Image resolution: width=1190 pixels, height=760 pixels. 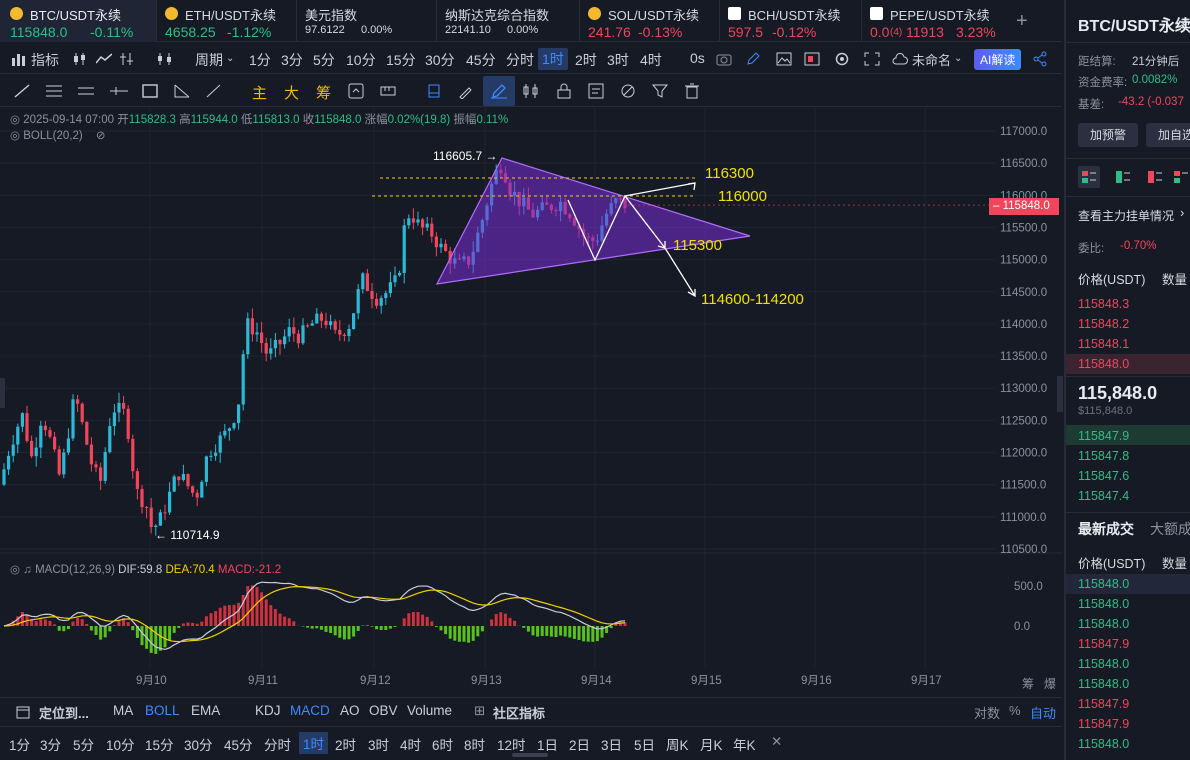 What do you see at coordinates (1060, 394) in the screenshot?
I see `right-collapse-handle` at bounding box center [1060, 394].